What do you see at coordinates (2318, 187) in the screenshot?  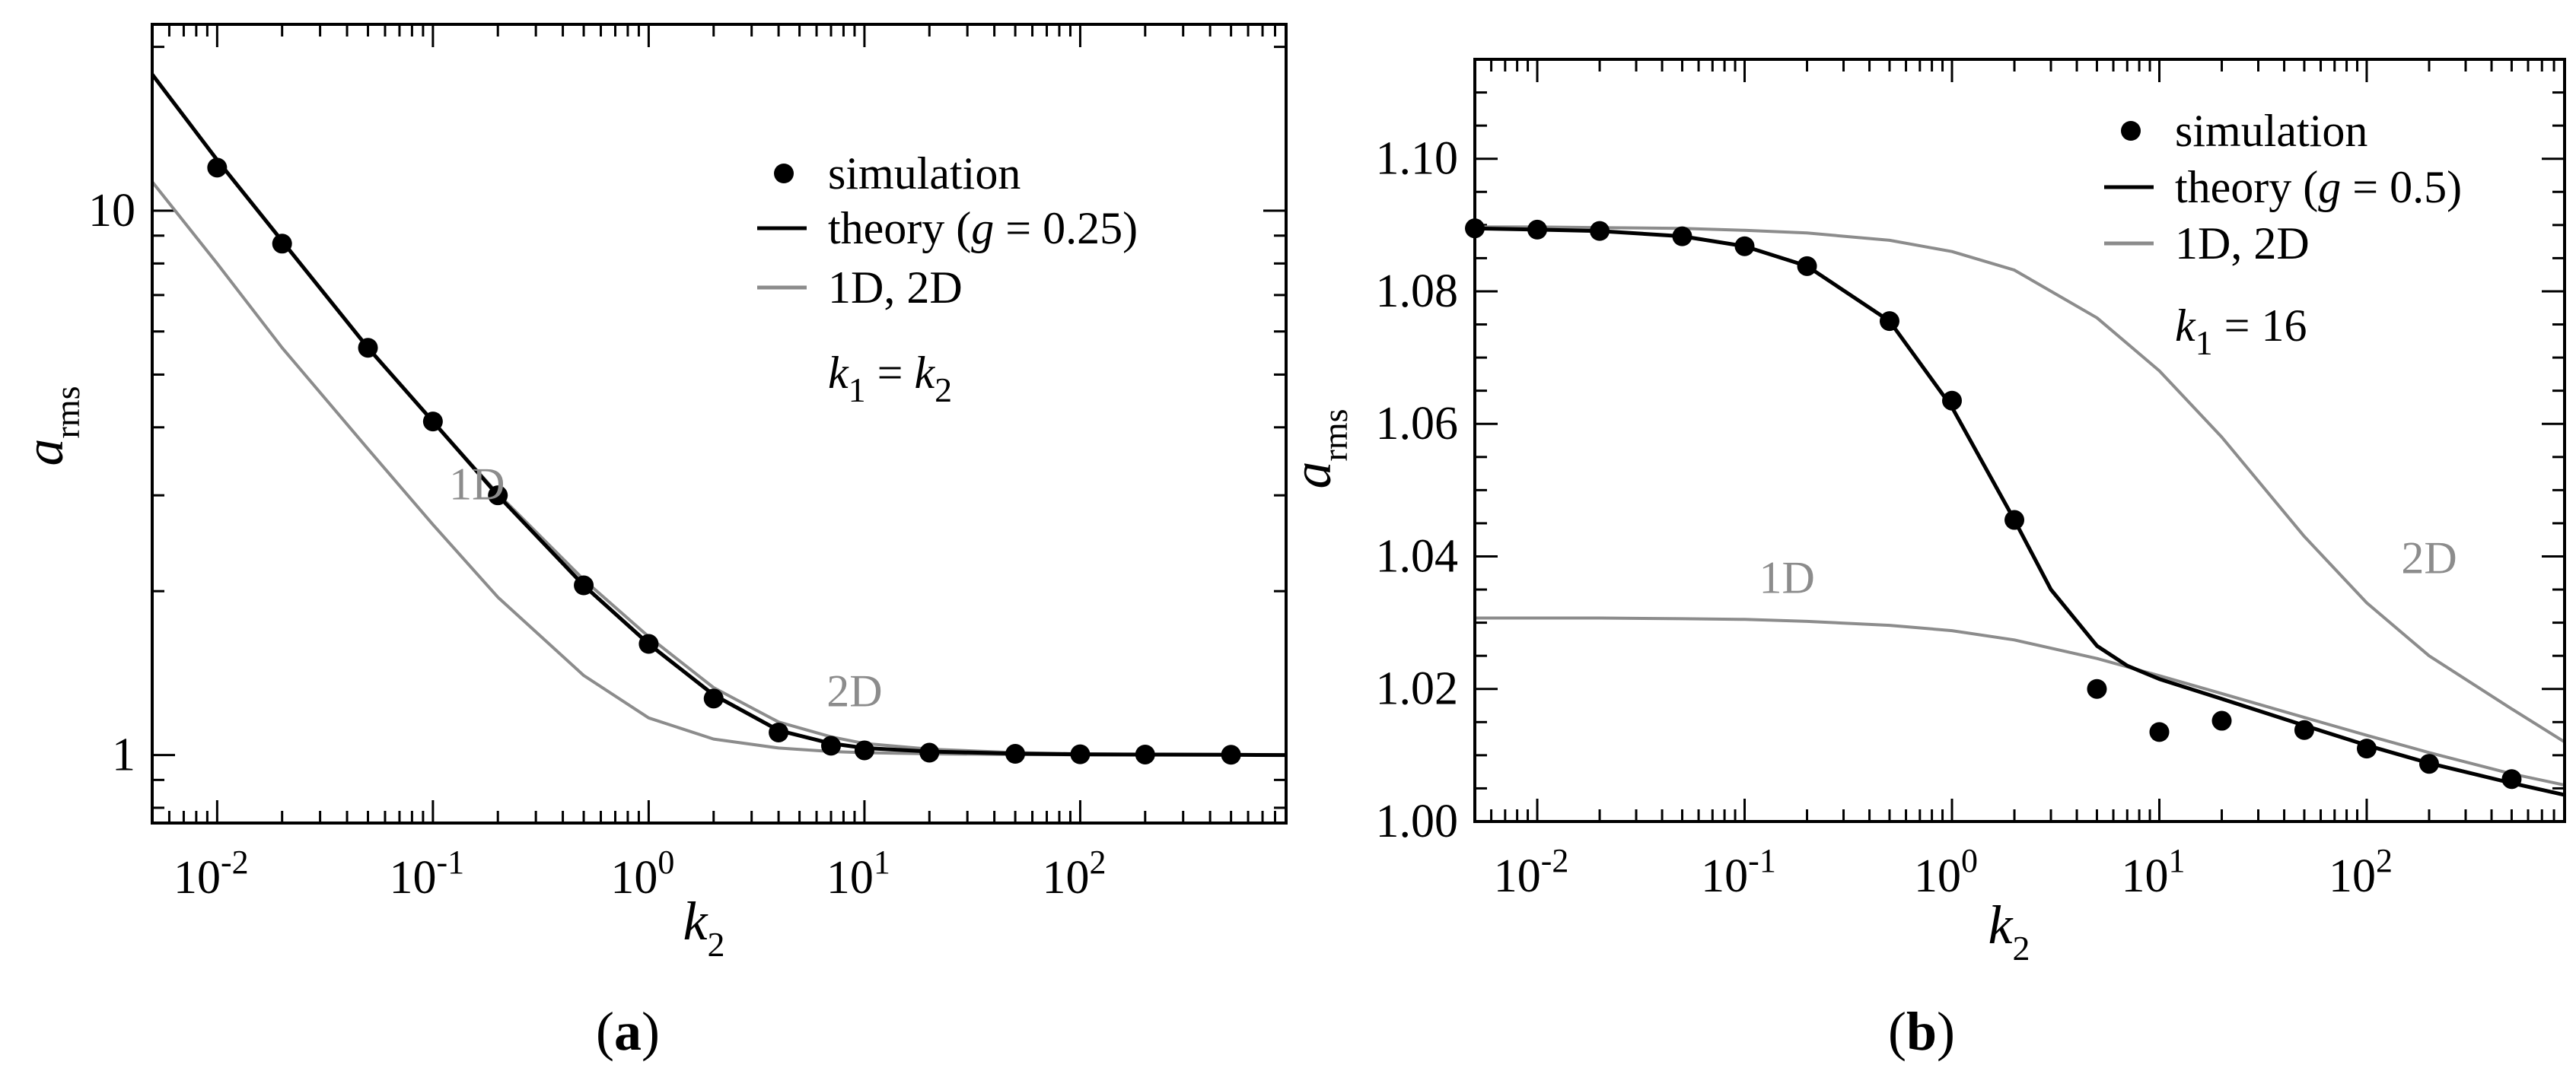 I see `panel-b-legend-label-theory: theory (g = 0.5)` at bounding box center [2318, 187].